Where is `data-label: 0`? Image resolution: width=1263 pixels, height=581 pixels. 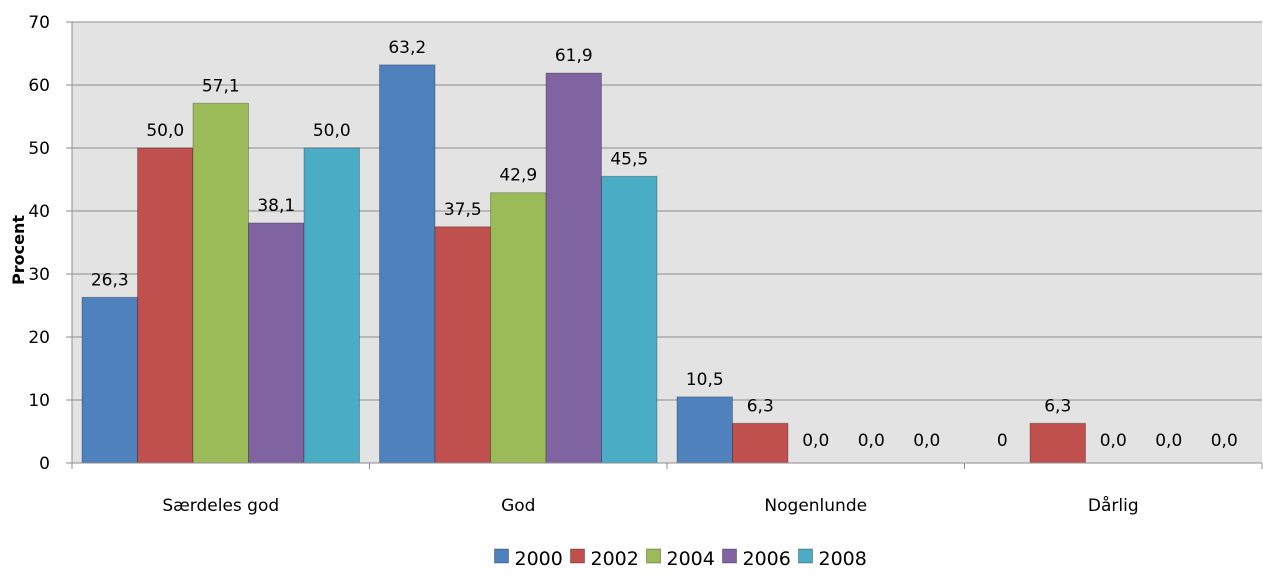 data-label: 0 is located at coordinates (1002, 441).